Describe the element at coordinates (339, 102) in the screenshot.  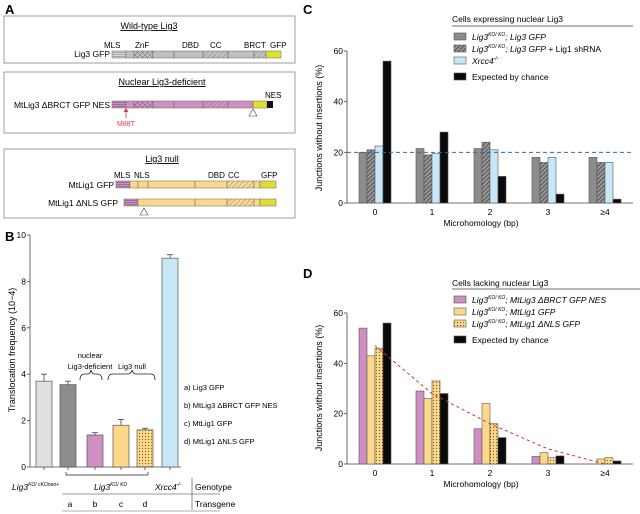
I see `c-ytick-label: 40` at that location.